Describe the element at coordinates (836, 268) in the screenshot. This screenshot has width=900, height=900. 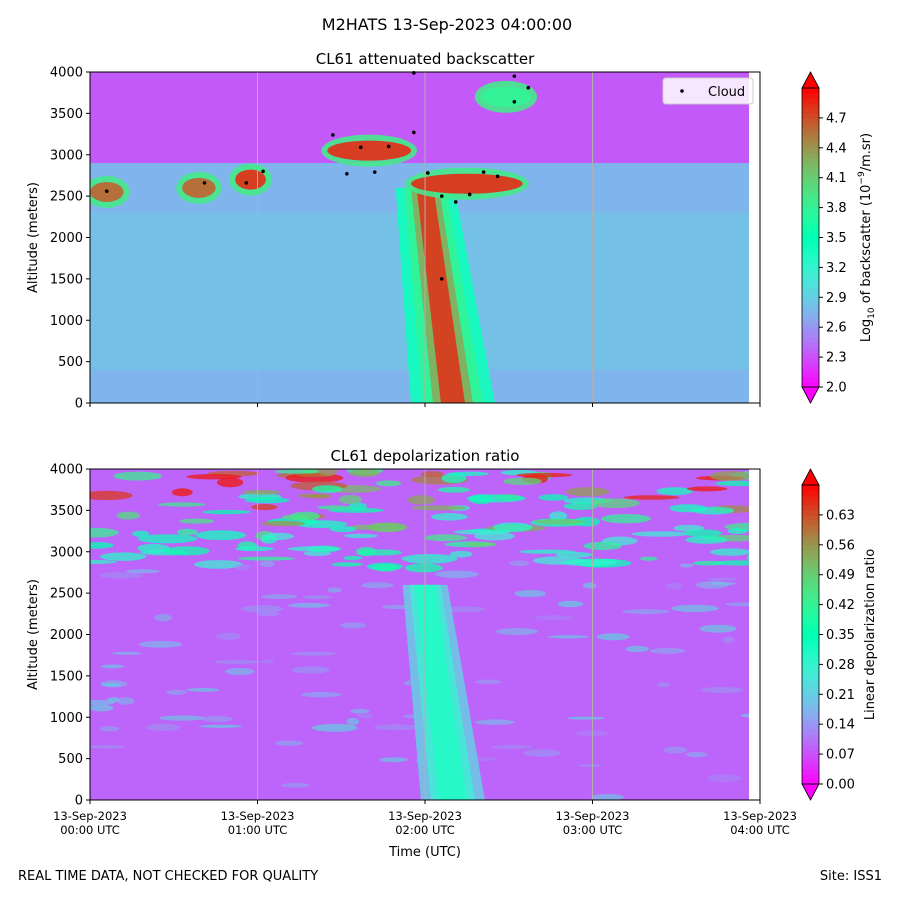
I see `colorbar-tick-label: 3.2` at that location.